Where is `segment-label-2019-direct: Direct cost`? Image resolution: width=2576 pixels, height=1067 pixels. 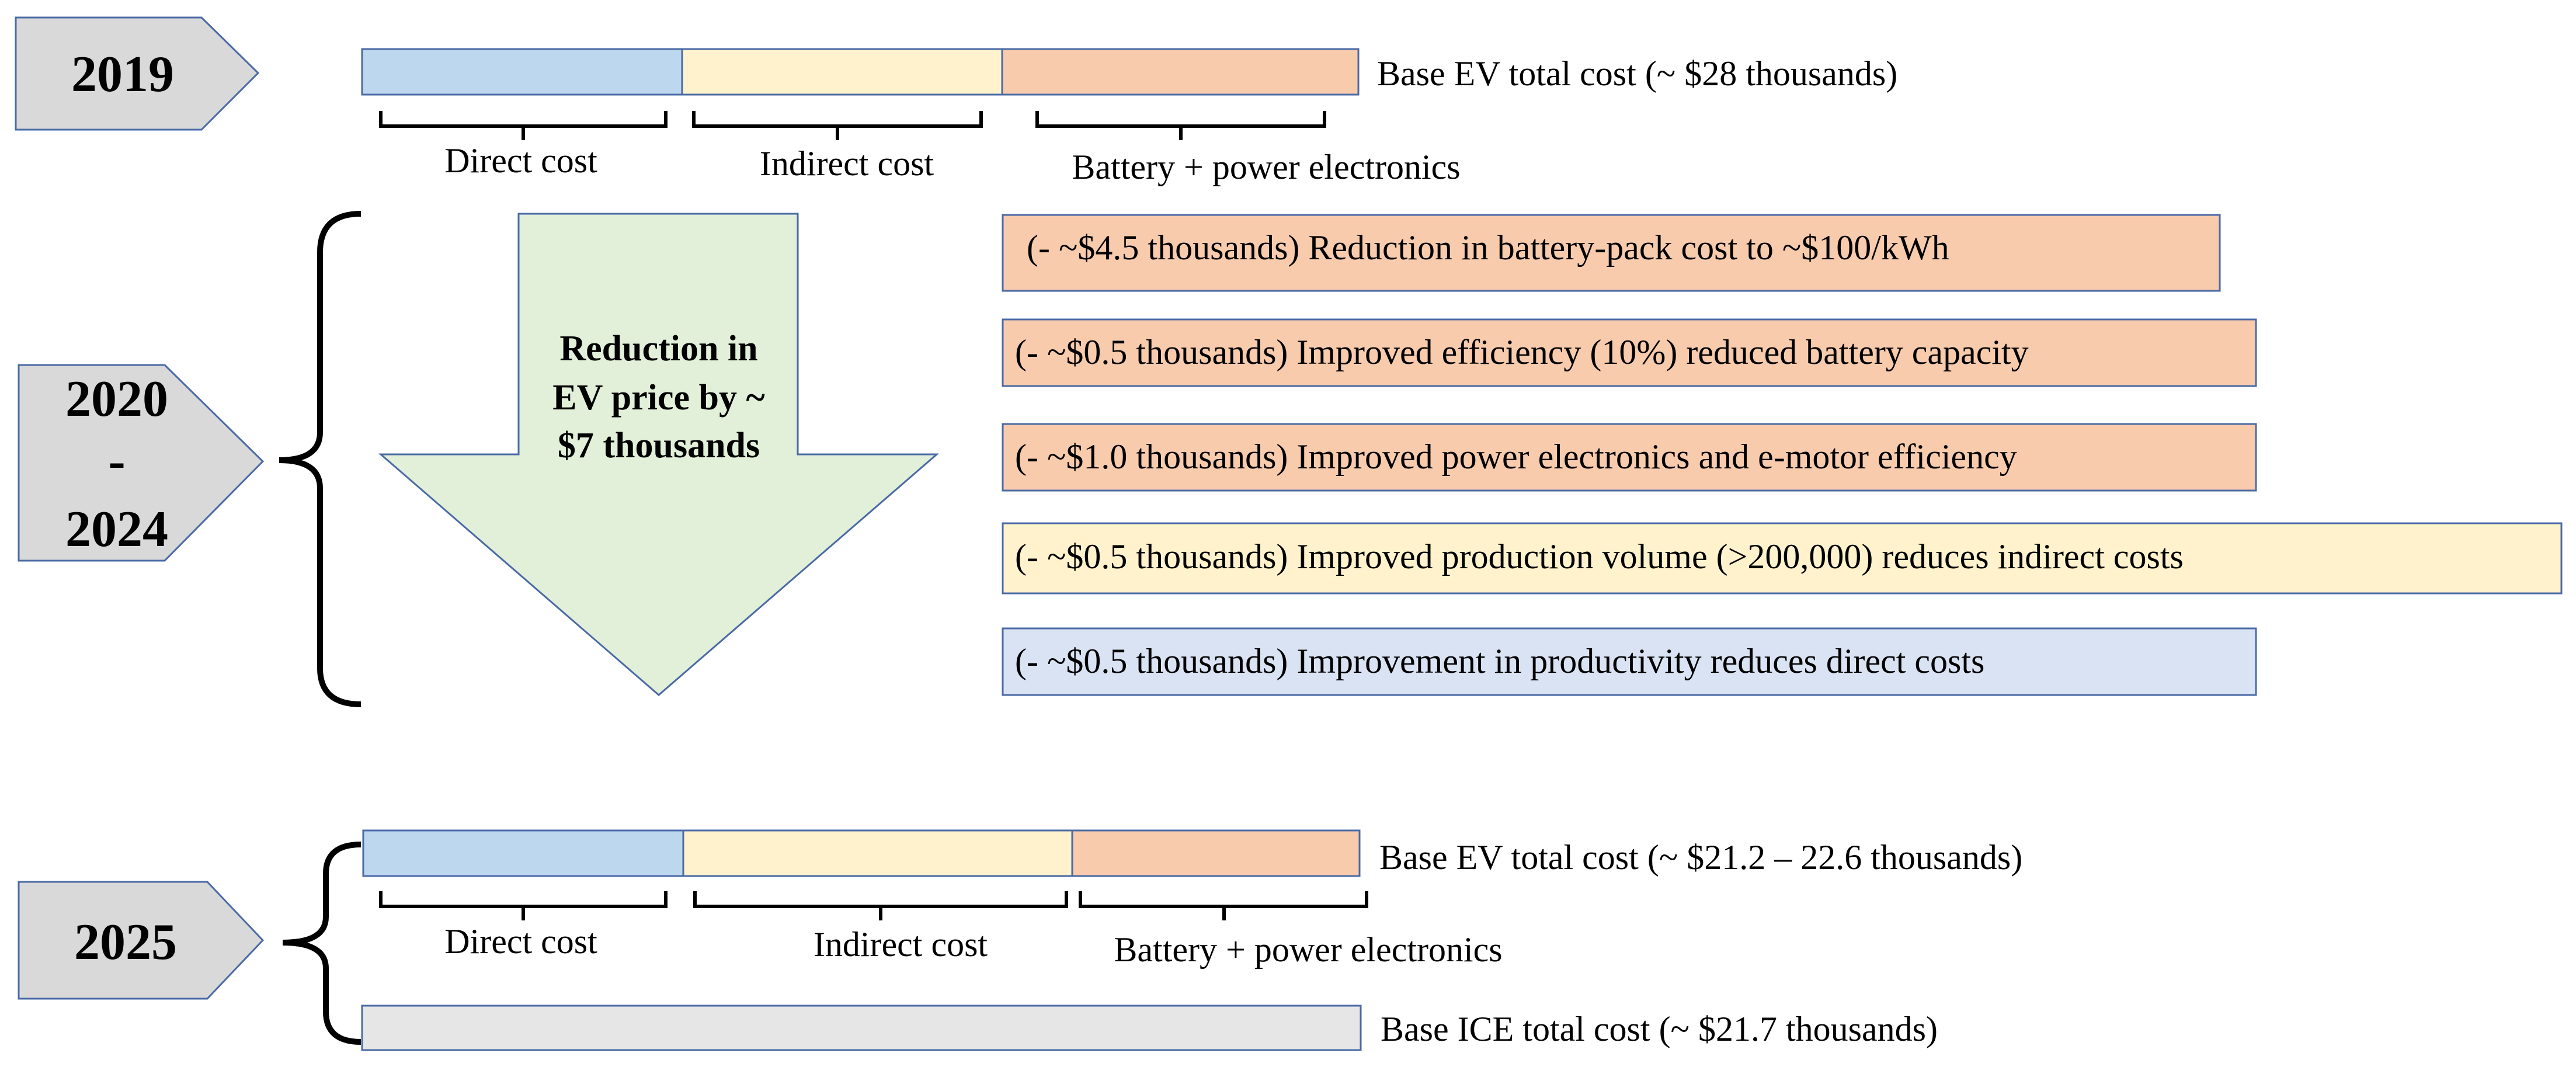 segment-label-2019-direct: Direct cost is located at coordinates (520, 160).